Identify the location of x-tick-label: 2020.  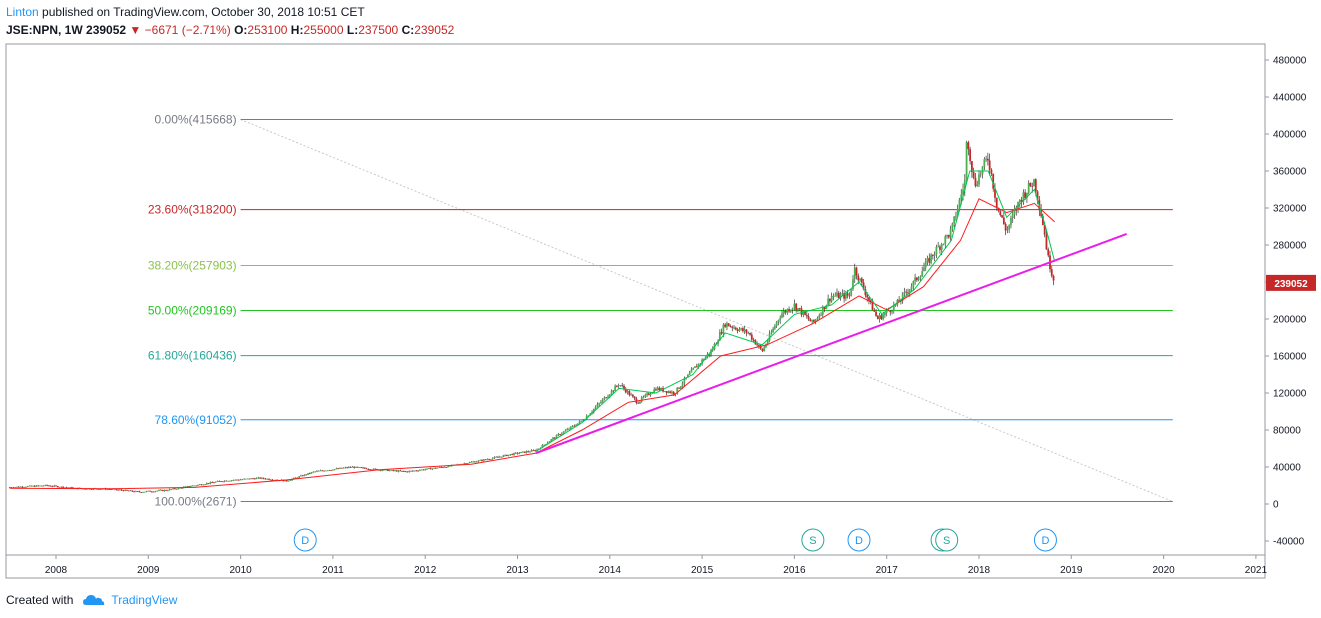
(1163, 570).